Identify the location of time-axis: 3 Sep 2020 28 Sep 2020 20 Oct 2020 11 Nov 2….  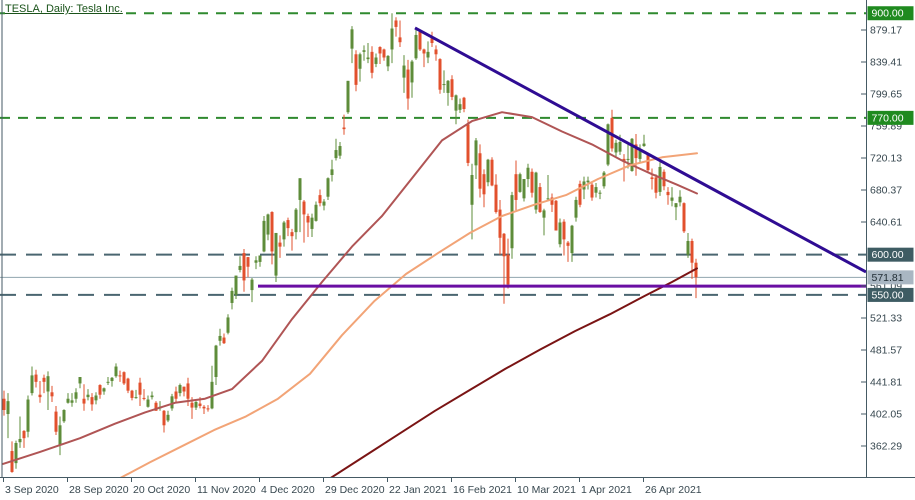
(352, 486).